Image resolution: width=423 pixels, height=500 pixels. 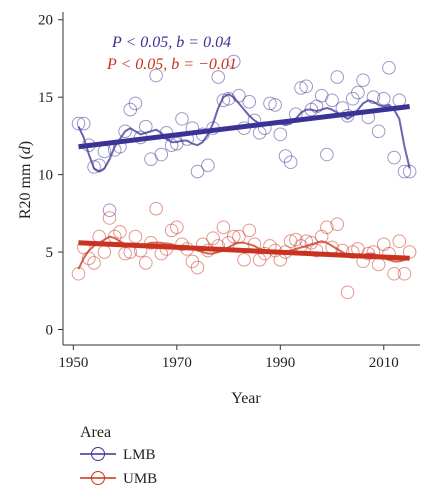 I want to click on legend-label-umb: UMB, so click(x=140, y=479).